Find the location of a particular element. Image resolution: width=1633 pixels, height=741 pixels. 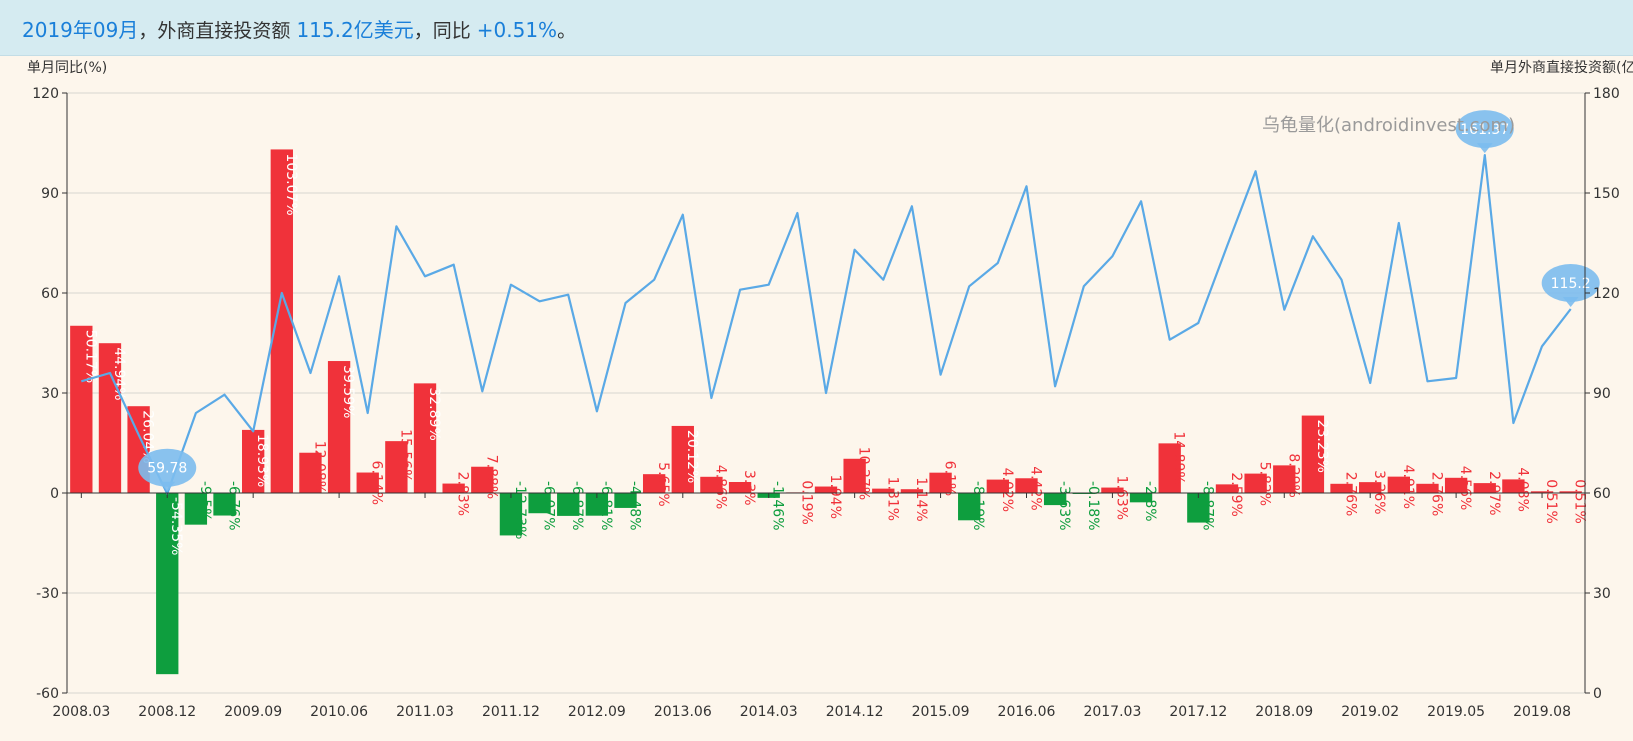

x-axis-tick-label: 2014.03 is located at coordinates (769, 712).